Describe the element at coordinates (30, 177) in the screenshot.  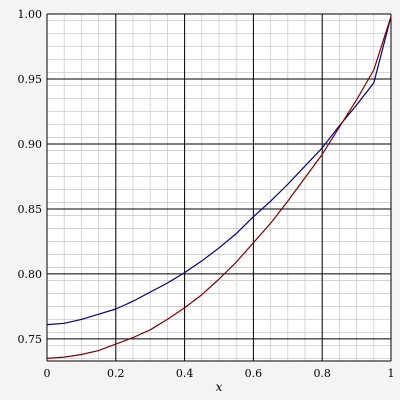
I see `y-tick-labels: 0.75 0.80 0.85 0.90 0.95 1.00` at that location.